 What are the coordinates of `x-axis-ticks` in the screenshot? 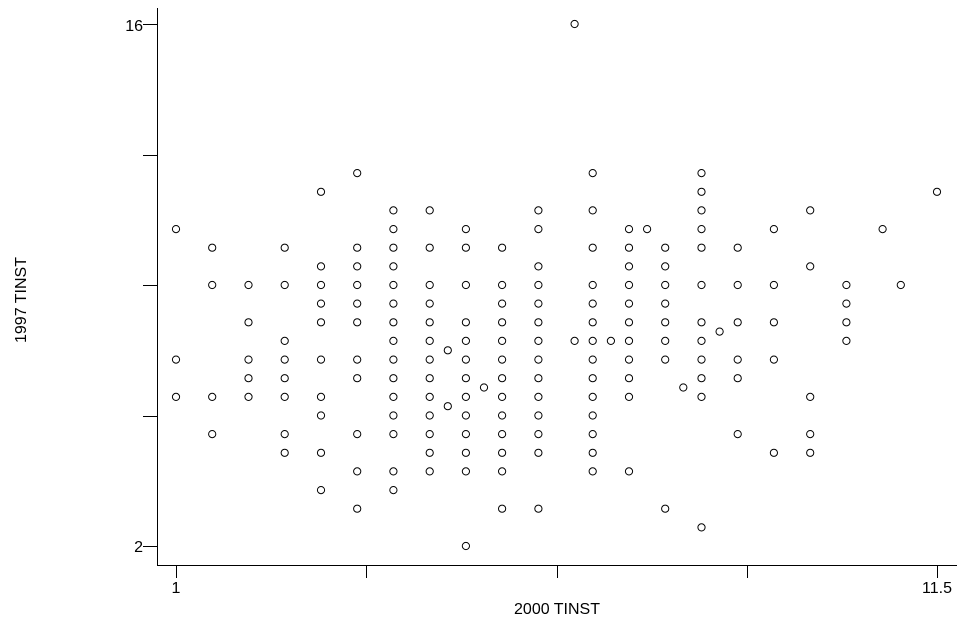 It's located at (557, 571).